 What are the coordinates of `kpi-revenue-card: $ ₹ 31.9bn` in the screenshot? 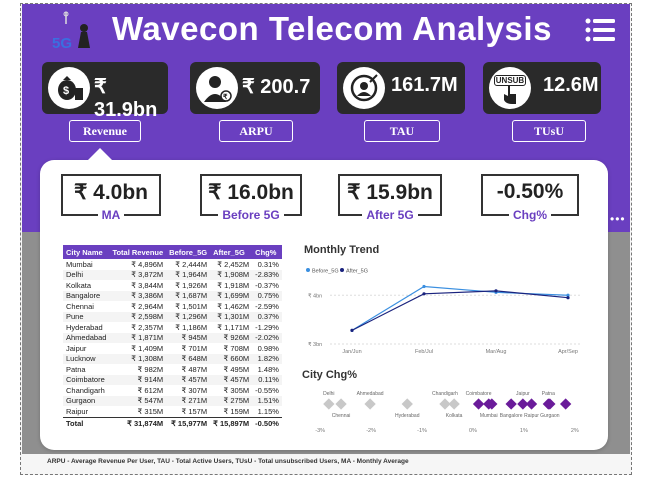 It's located at (105, 91).